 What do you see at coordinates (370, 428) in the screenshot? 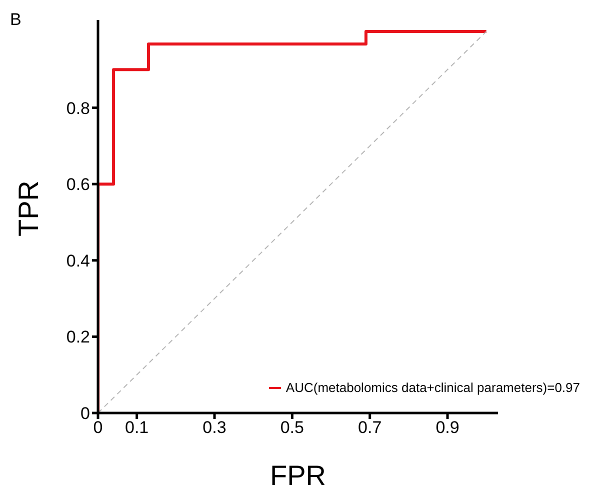
I see `x-tick-label: 0.7` at bounding box center [370, 428].